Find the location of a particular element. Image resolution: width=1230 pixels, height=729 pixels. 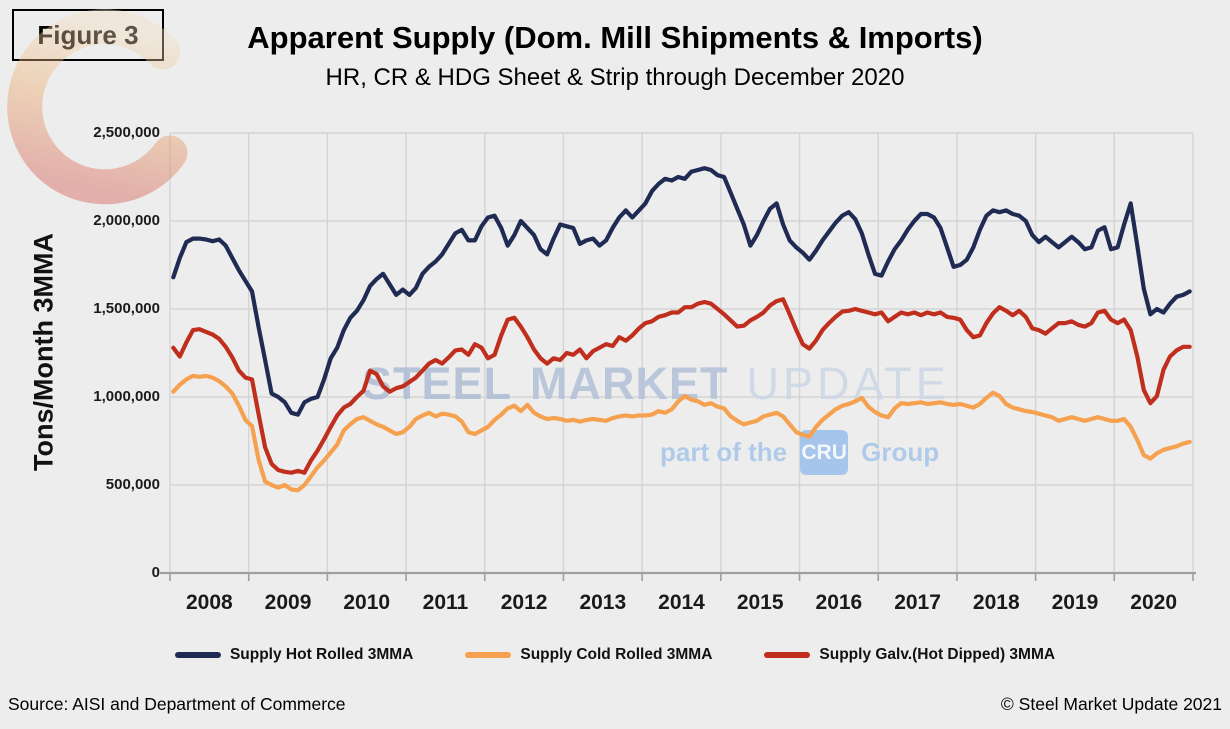

x-tick-label-2016: 2016 is located at coordinates (839, 602).